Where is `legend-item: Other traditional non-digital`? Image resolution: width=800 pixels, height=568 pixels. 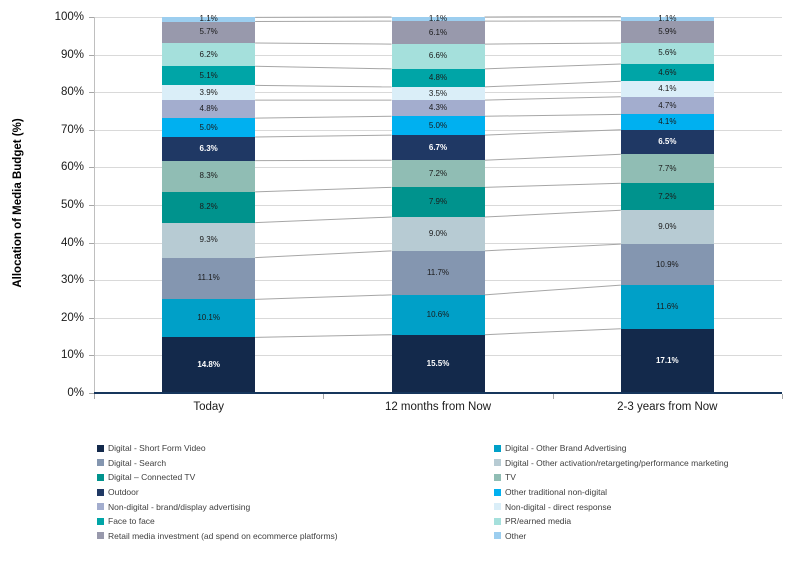 legend-item: Other traditional non-digital is located at coordinates (611, 492).